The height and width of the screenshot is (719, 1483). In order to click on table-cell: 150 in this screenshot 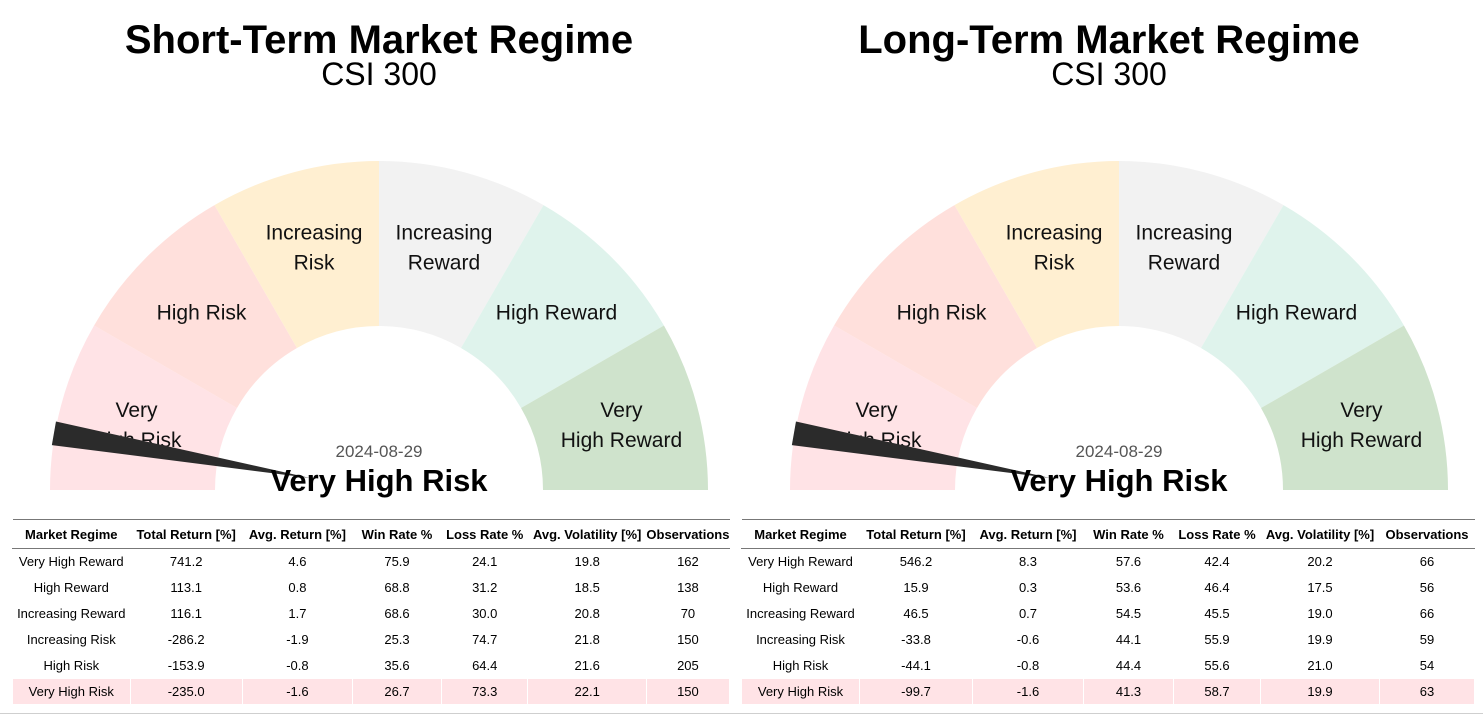, I will do `click(688, 639)`.